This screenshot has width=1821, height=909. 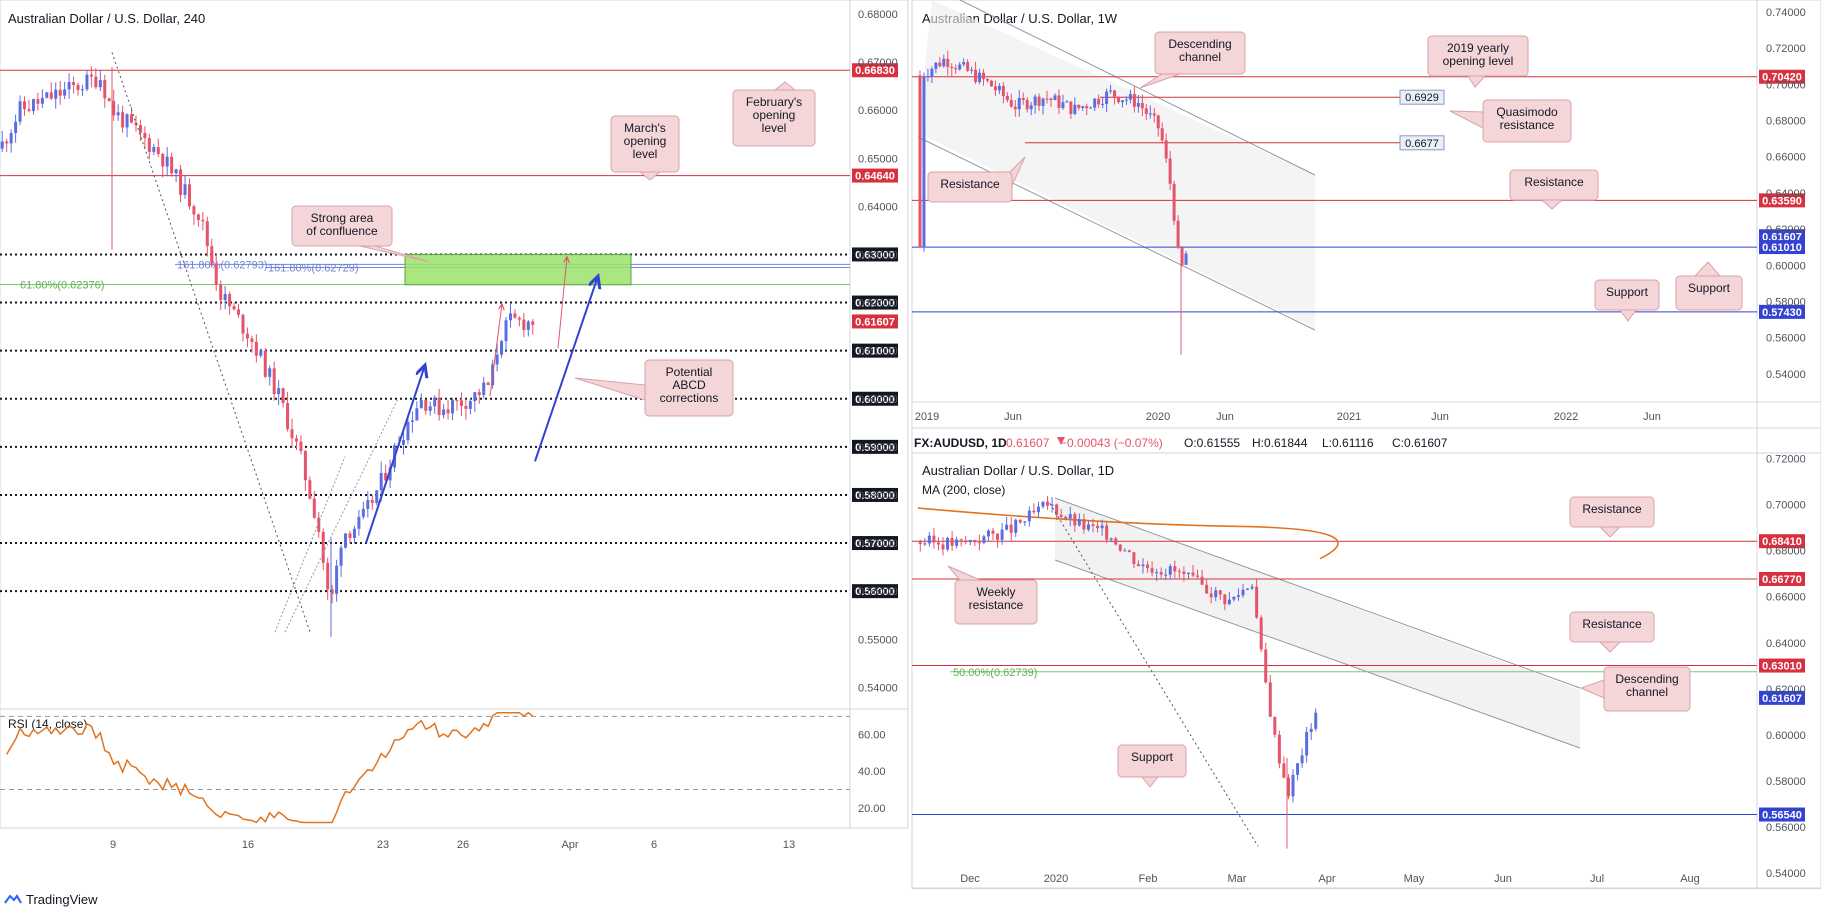 I want to click on weekly-x-tick-label: Jun, so click(x=1440, y=417).